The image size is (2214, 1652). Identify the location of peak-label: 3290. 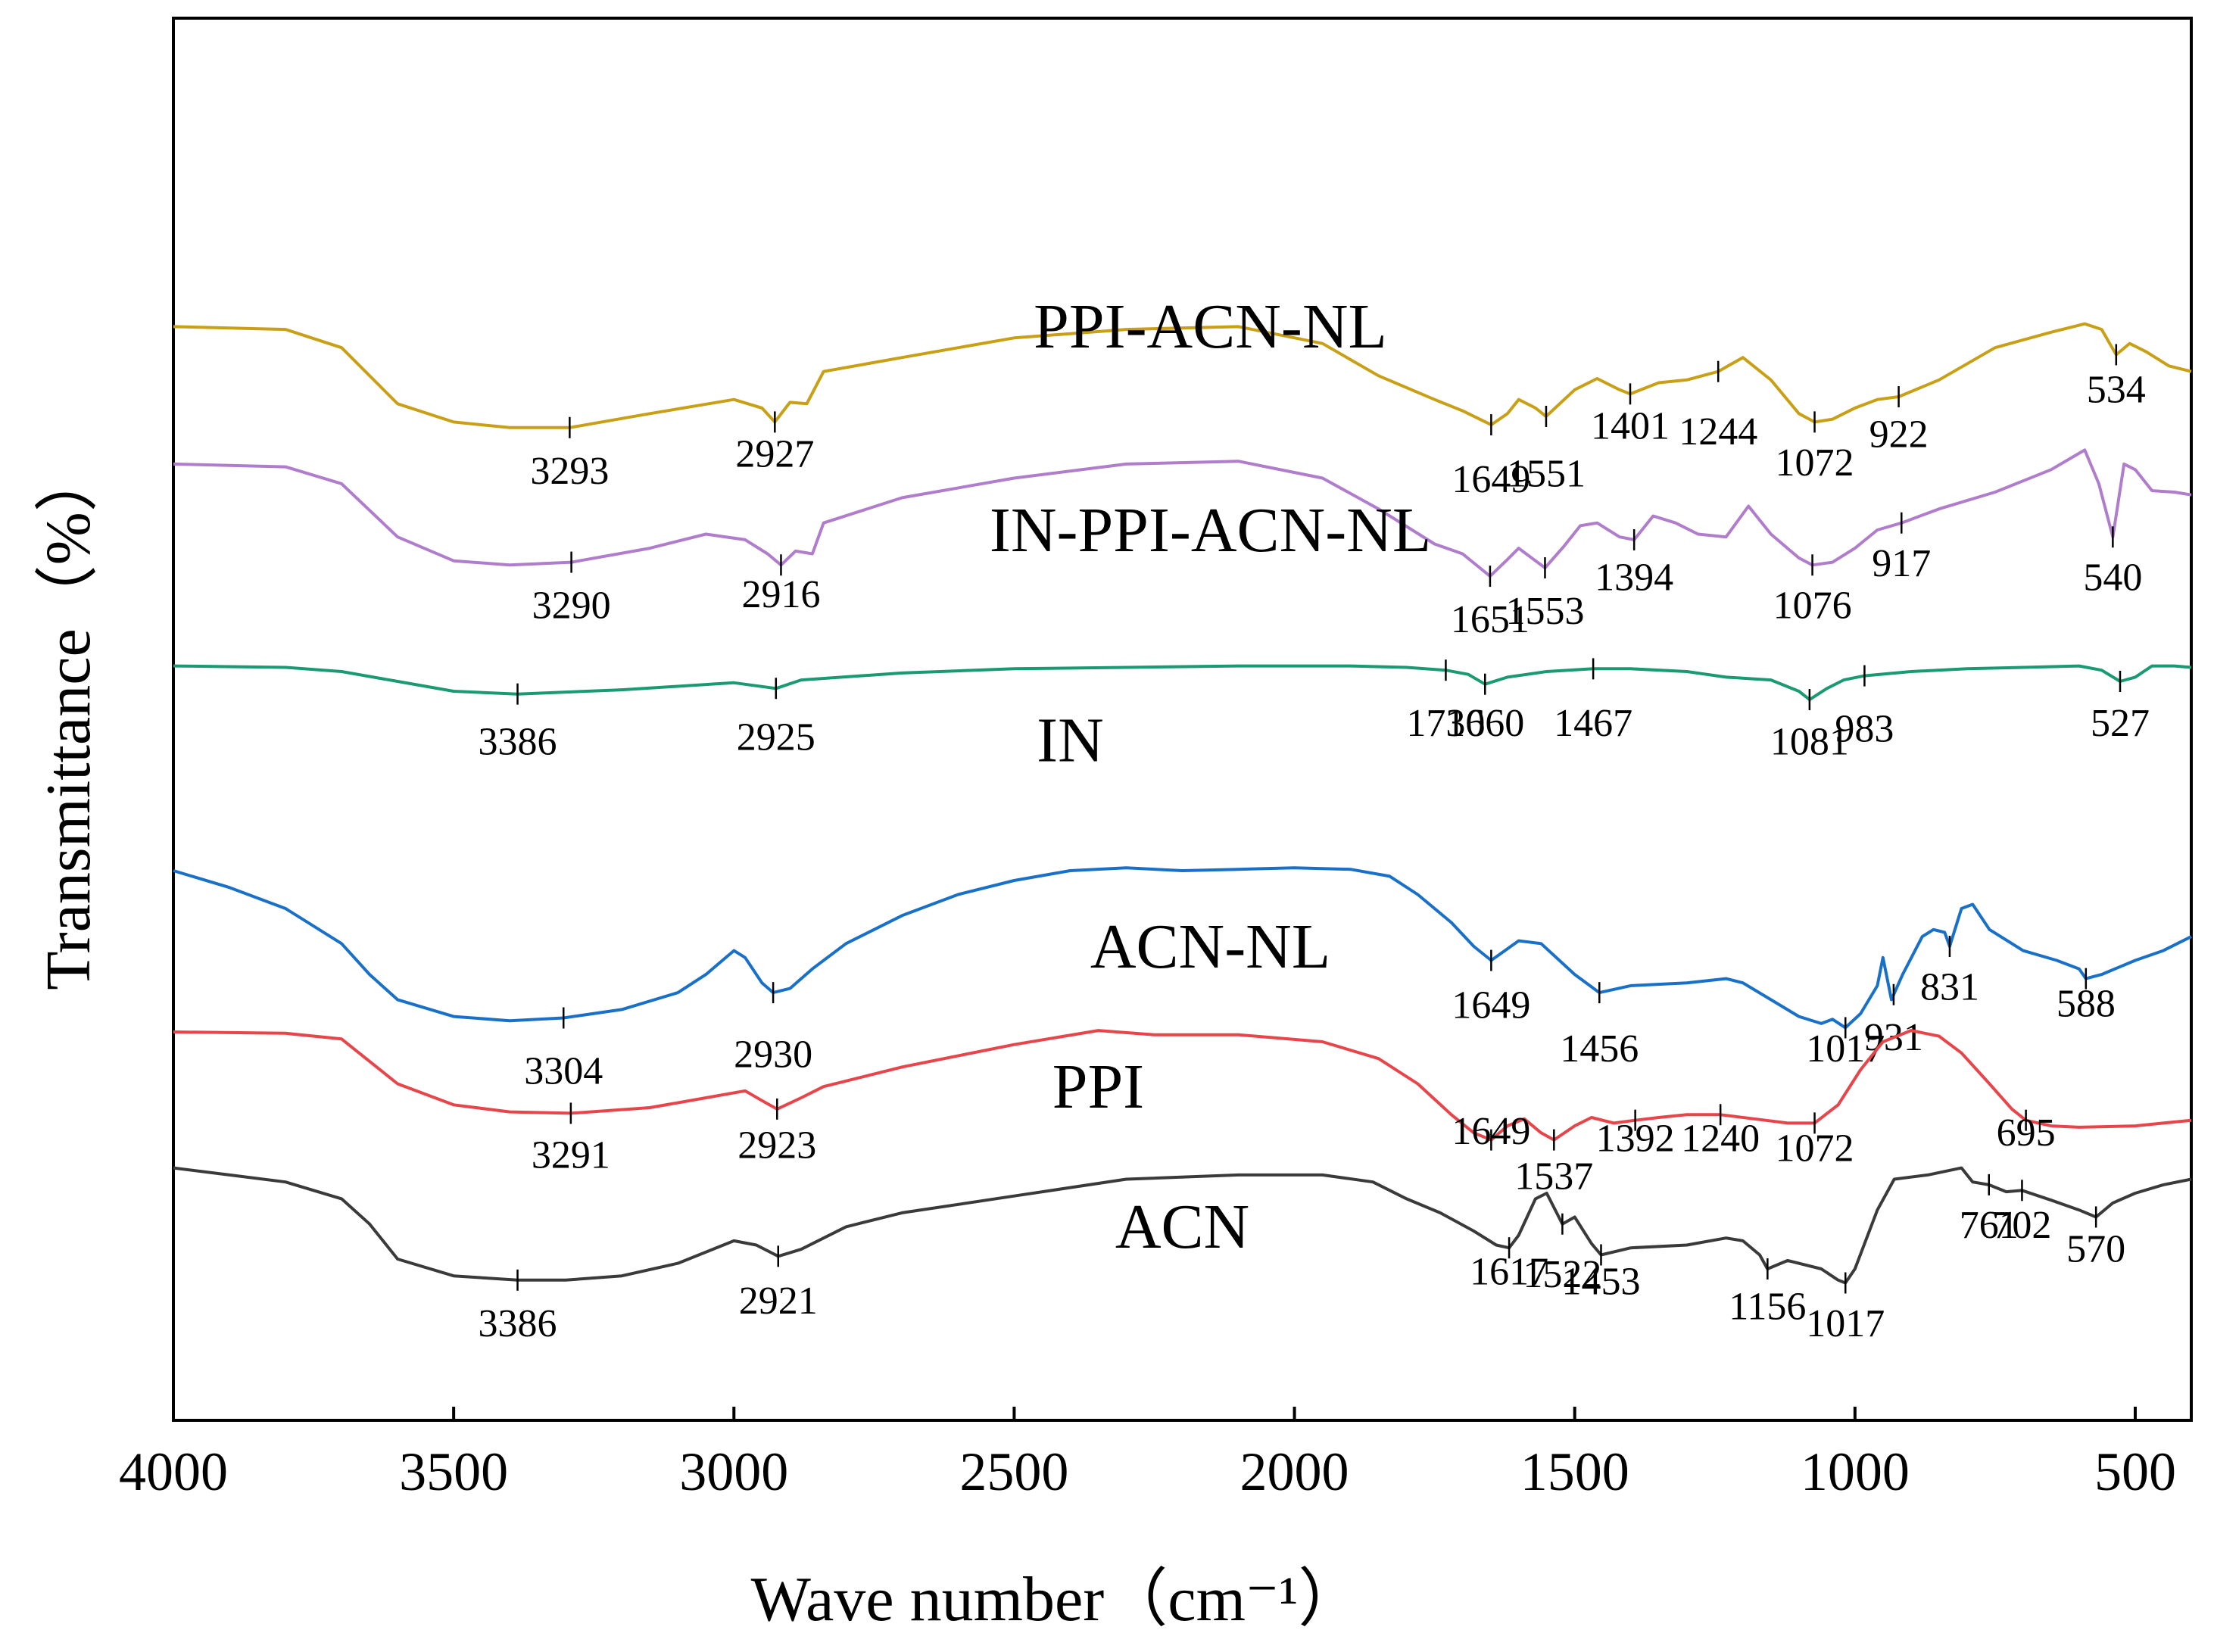
(571, 606).